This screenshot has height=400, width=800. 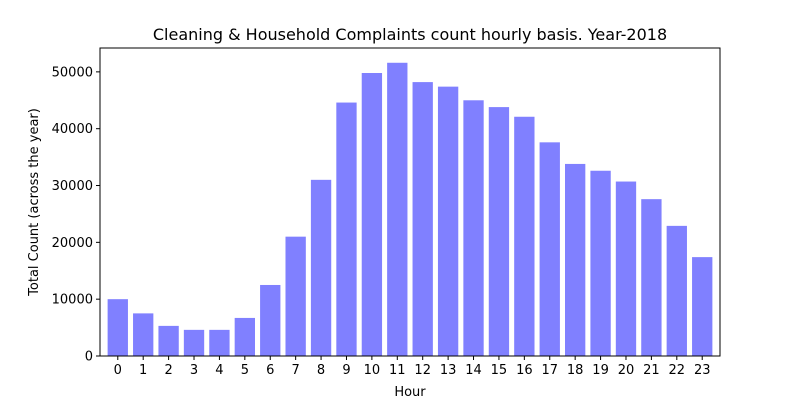 I want to click on x-tick-label: 13, so click(x=448, y=370).